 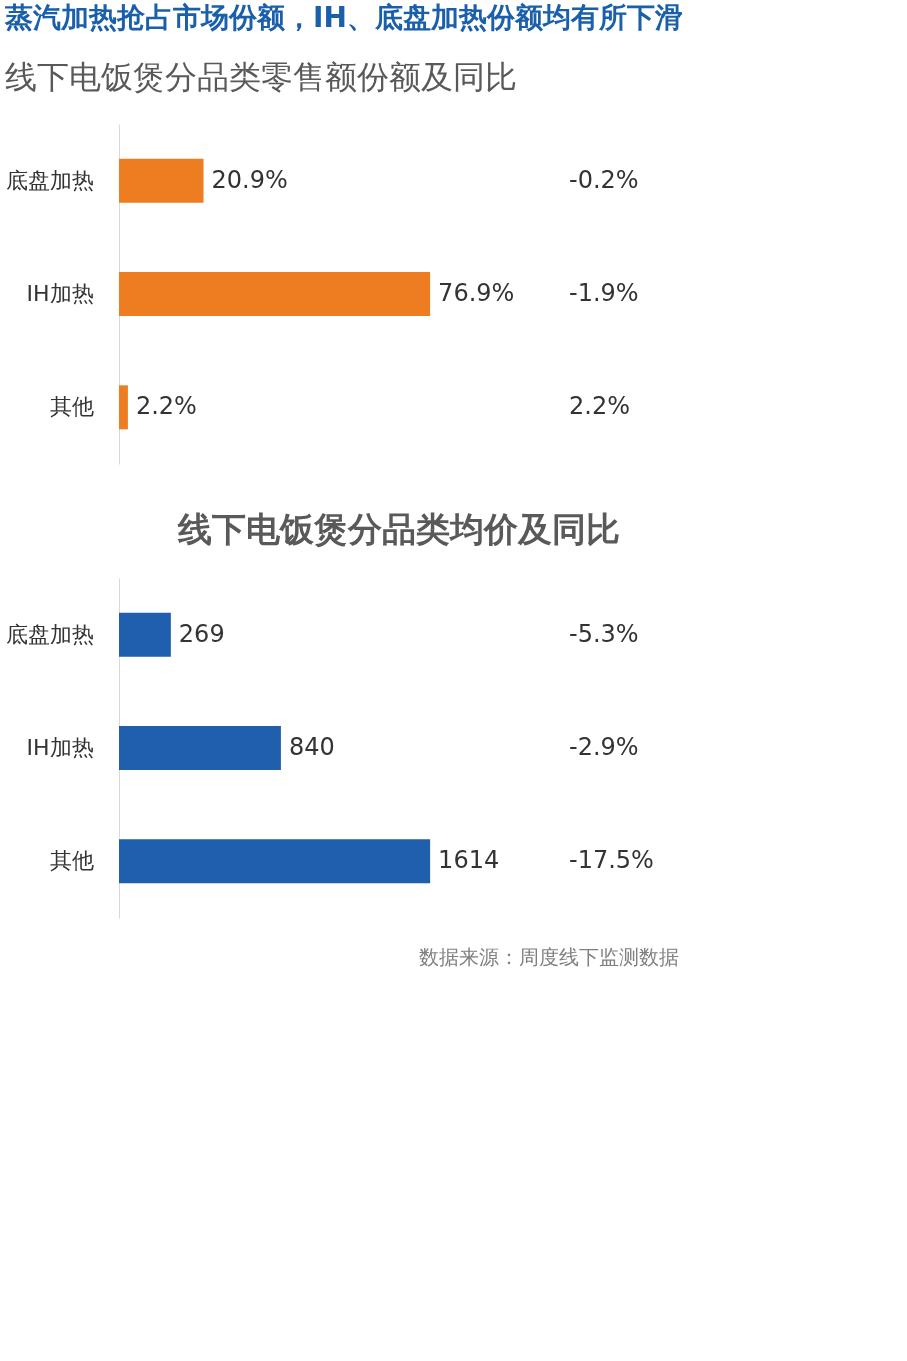 What do you see at coordinates (611, 860) in the screenshot?
I see `text: -17.5%` at bounding box center [611, 860].